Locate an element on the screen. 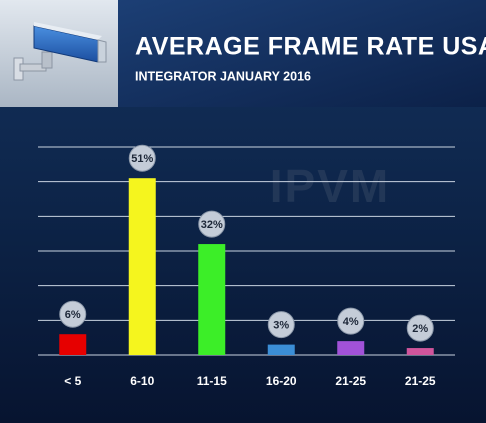 Image resolution: width=486 pixels, height=423 pixels. x-tick-label: < 5 is located at coordinates (72, 381).